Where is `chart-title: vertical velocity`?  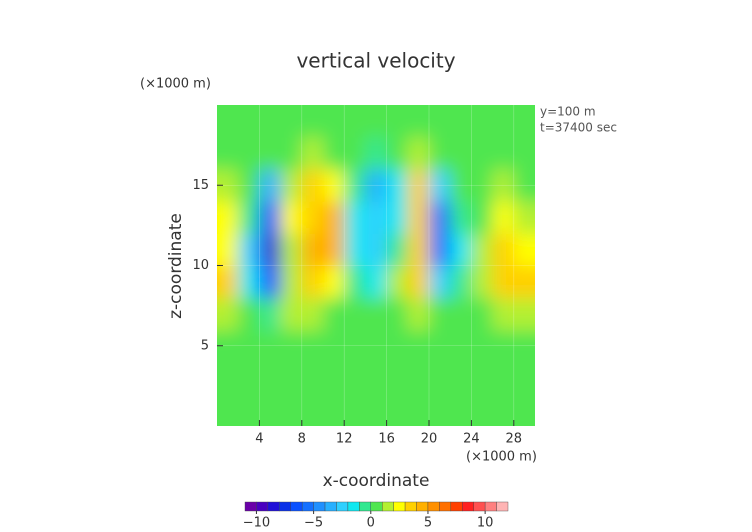 chart-title: vertical velocity is located at coordinates (375, 61).